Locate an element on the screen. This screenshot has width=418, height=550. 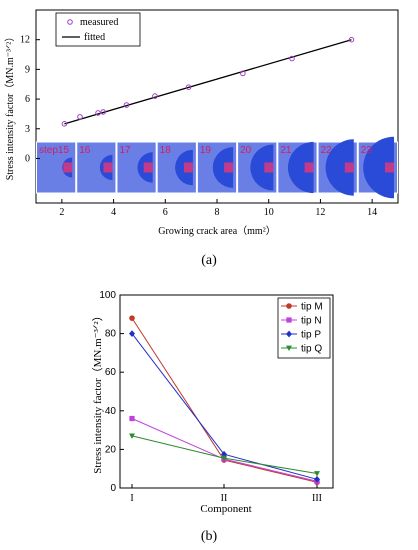
inset-frame-label: 17 is located at coordinates (125, 150).